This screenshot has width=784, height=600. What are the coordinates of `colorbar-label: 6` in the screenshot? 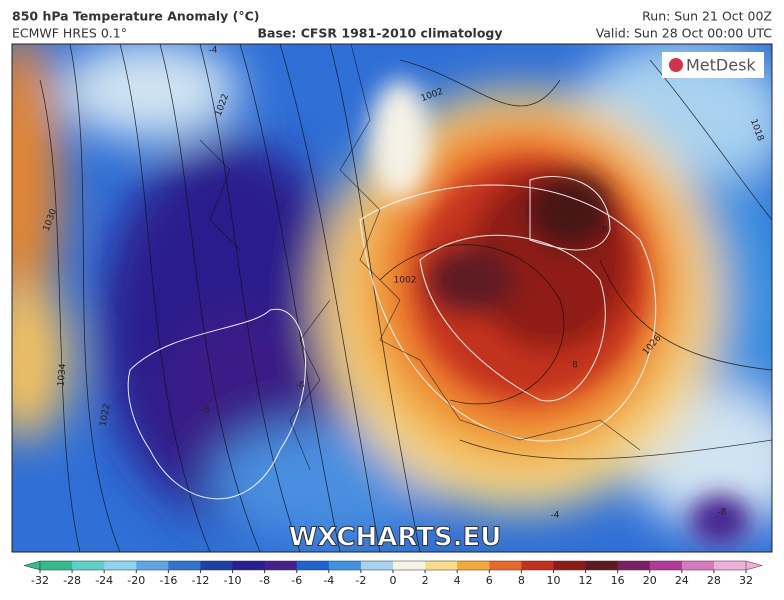 It's located at (489, 580).